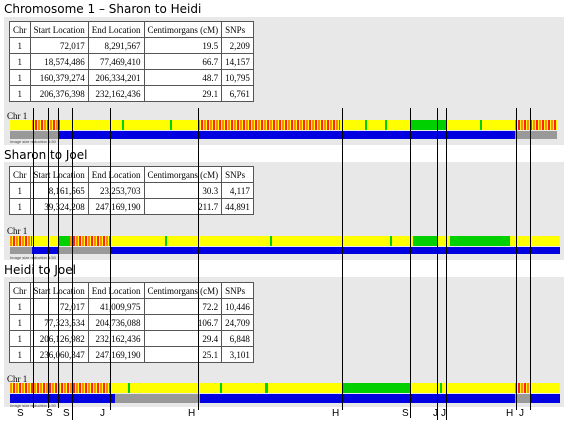 This screenshot has width=570, height=429. Describe the element at coordinates (59, 322) in the screenshot. I see `cell: 77,323,534` at that location.